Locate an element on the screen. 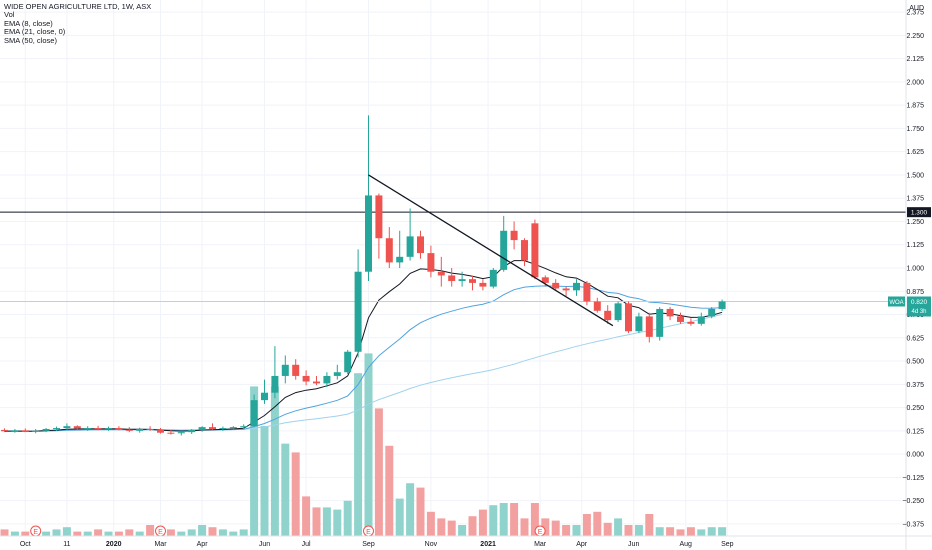 Image resolution: width=932 pixels, height=550 pixels. legend-ema21: EMA (21, close, 0) is located at coordinates (35, 32).